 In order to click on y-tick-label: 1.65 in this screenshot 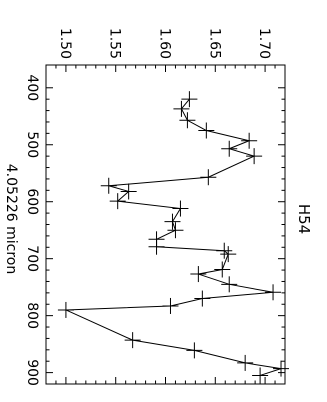, I will do `click(214, 43)`.